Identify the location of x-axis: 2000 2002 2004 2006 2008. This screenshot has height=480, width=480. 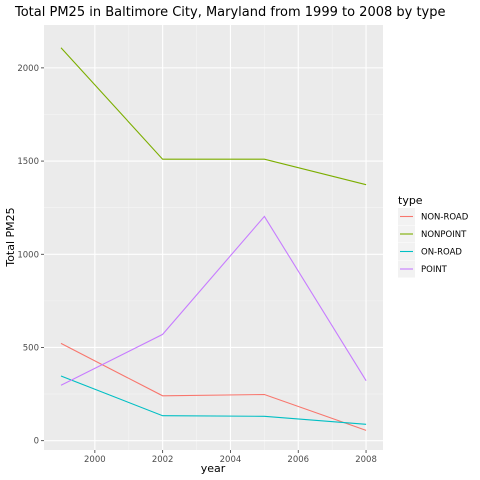
(230, 457).